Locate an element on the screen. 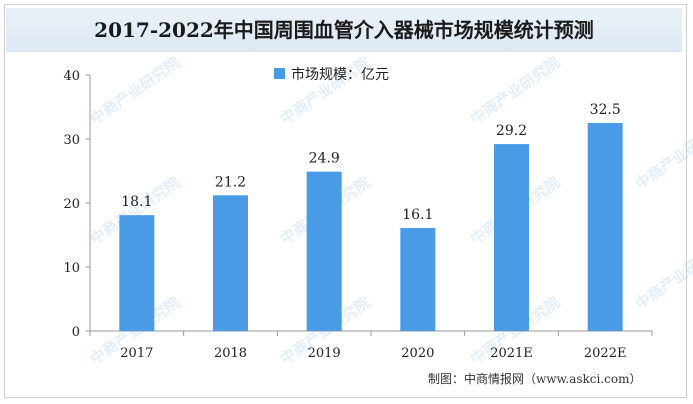 The image size is (693, 404). title-band is located at coordinates (344, 30).